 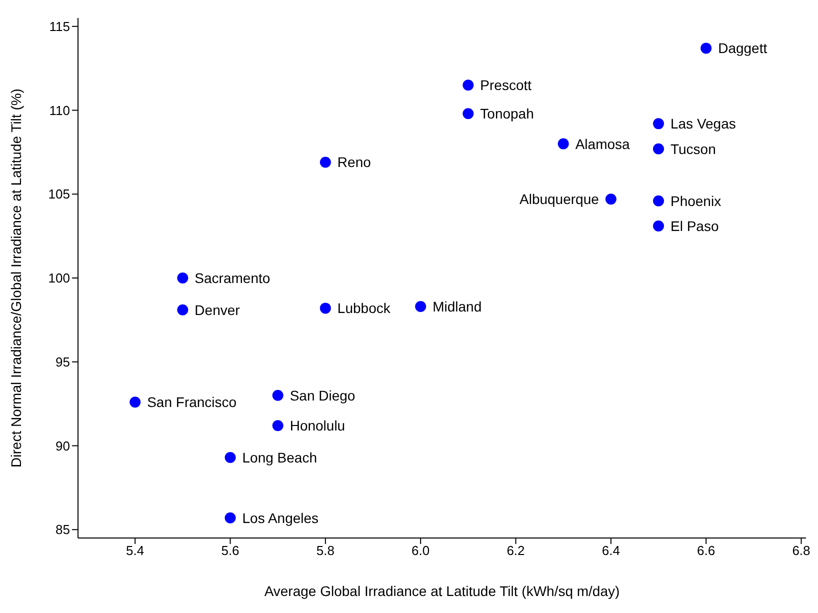 What do you see at coordinates (63, 362) in the screenshot?
I see `y-tick-label: 95` at bounding box center [63, 362].